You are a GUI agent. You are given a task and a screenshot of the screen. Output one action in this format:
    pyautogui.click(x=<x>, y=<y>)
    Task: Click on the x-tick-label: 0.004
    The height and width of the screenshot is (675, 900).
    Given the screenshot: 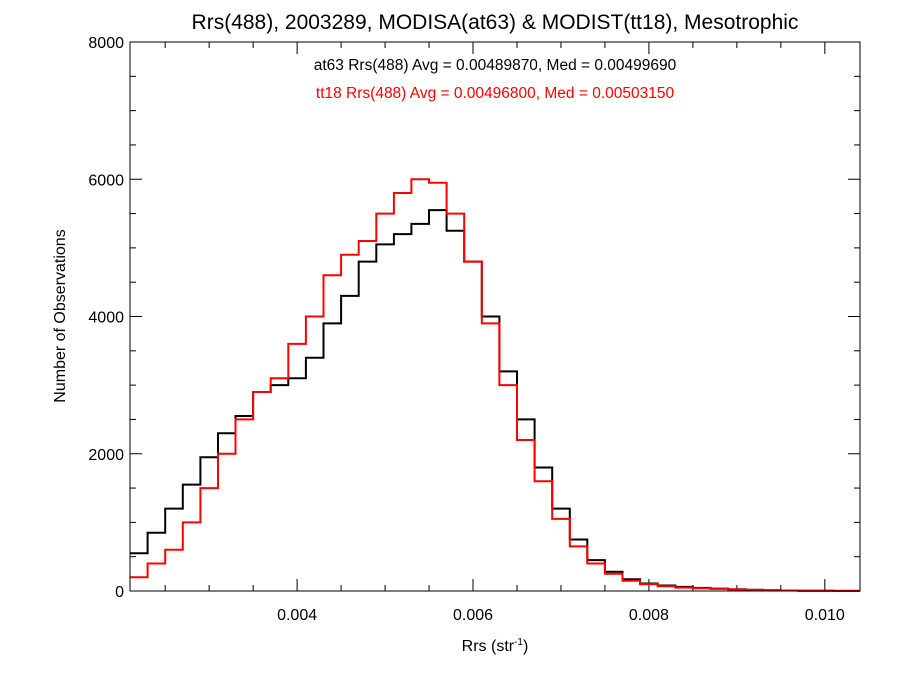 What is the action you would take?
    pyautogui.click(x=297, y=615)
    